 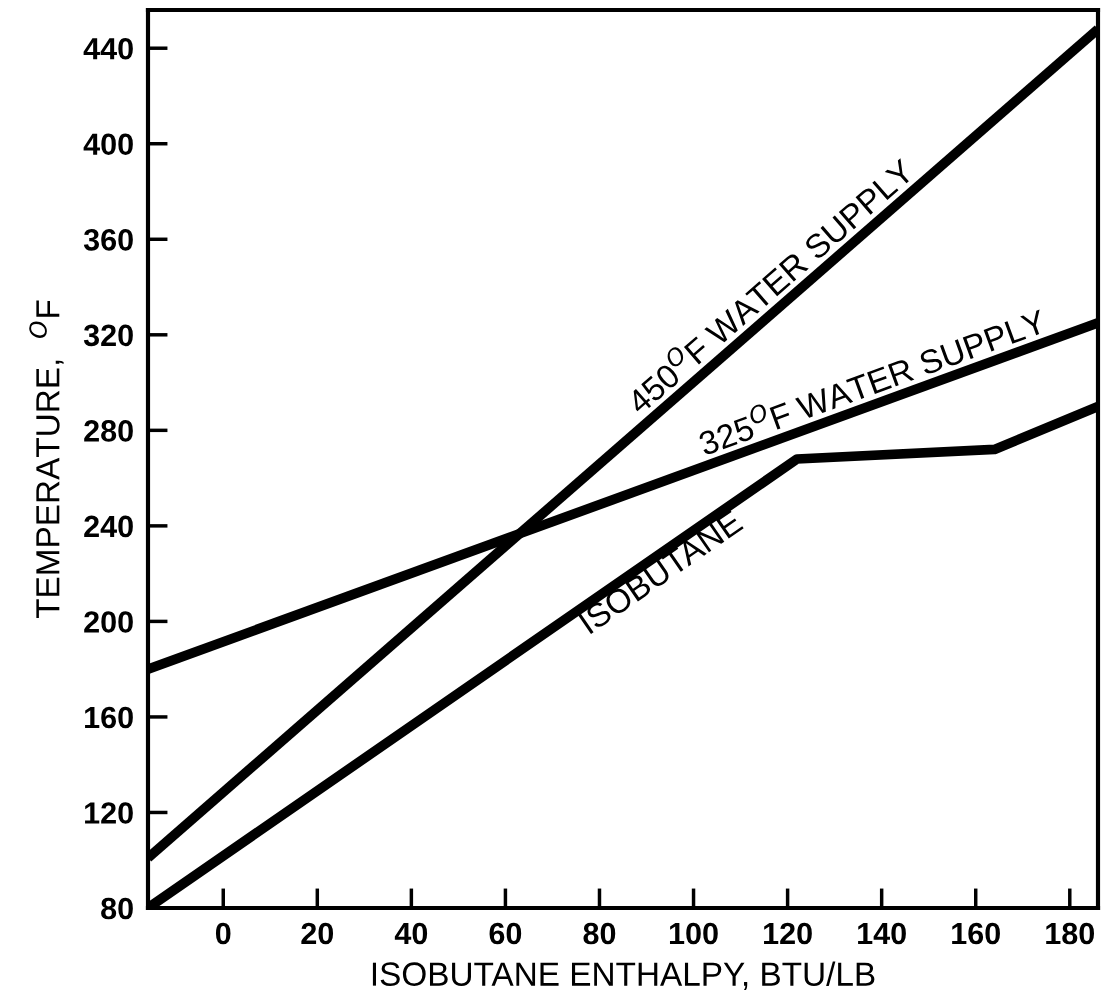 What do you see at coordinates (693, 933) in the screenshot?
I see `x-tick-label: 100` at bounding box center [693, 933].